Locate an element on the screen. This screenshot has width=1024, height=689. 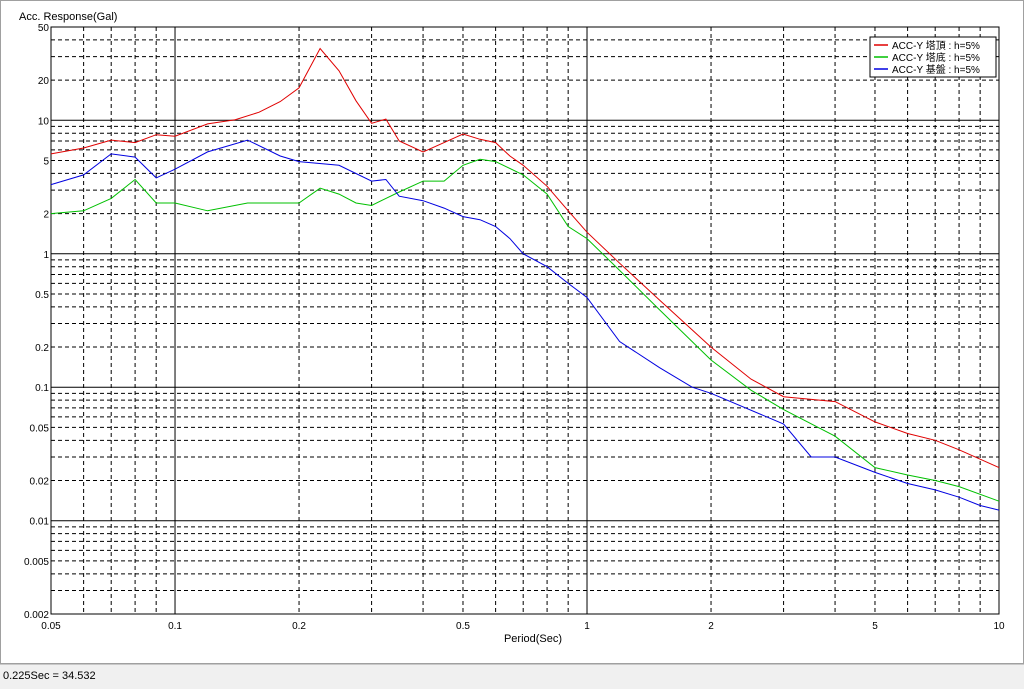
status-bar: 0.225Sec = 34.532 is located at coordinates (512, 676).